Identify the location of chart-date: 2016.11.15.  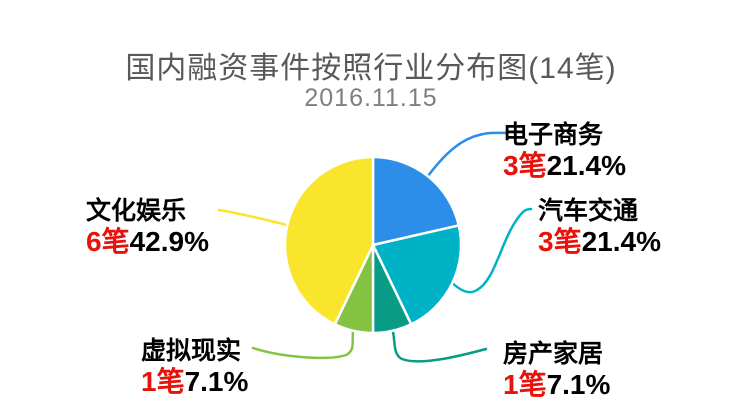
(371, 98).